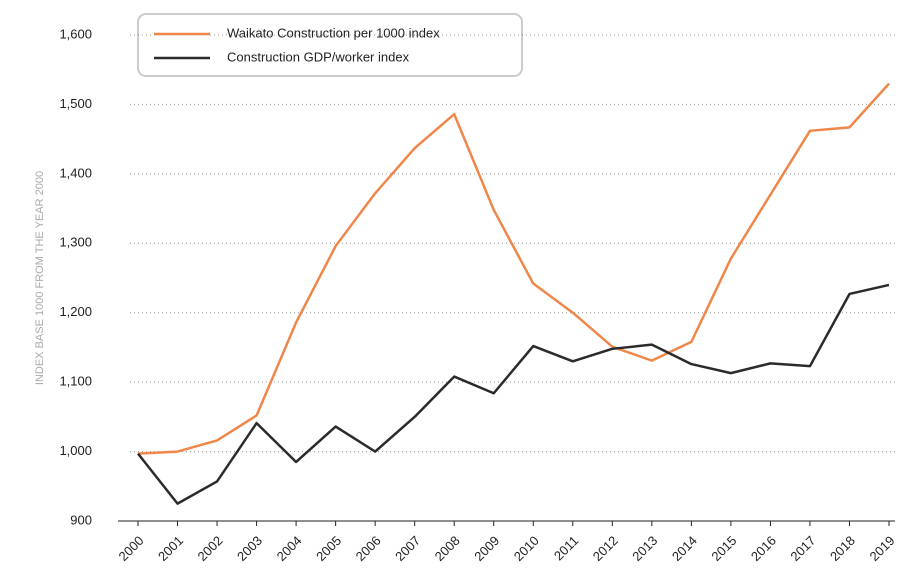 This screenshot has width=904, height=579. What do you see at coordinates (289, 548) in the screenshot?
I see `x-tick-label: 2004` at bounding box center [289, 548].